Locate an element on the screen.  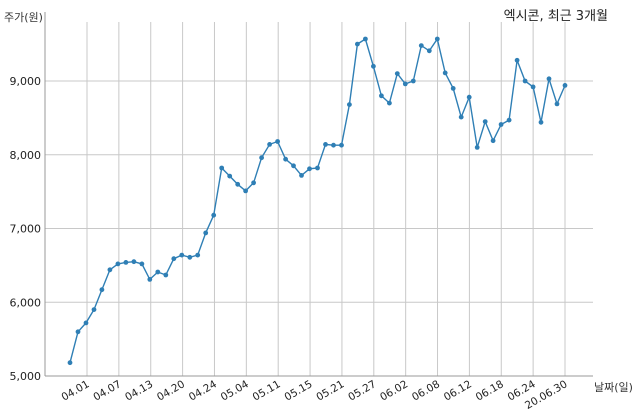
x-axis-label: 날짜(일) is located at coordinates (613, 387).